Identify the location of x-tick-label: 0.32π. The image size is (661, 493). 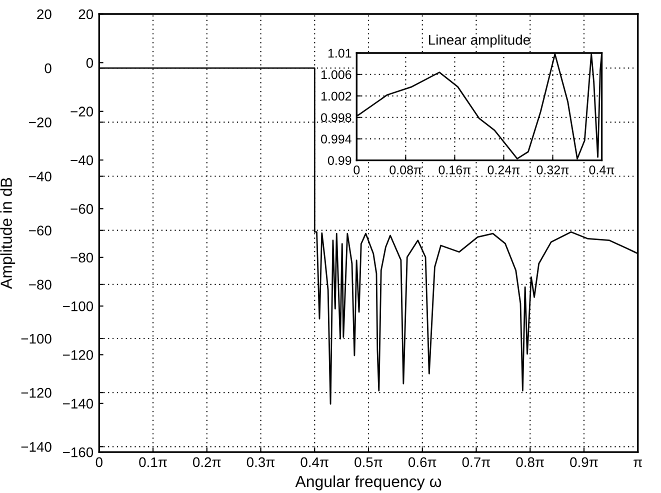
(552, 170).